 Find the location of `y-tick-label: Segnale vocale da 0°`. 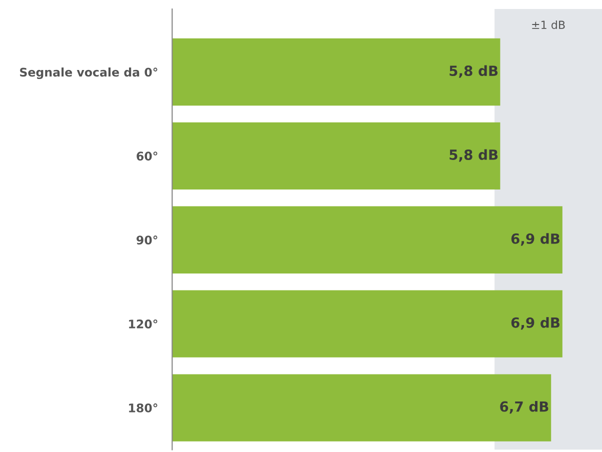

y-tick-label: Segnale vocale da 0° is located at coordinates (89, 74).